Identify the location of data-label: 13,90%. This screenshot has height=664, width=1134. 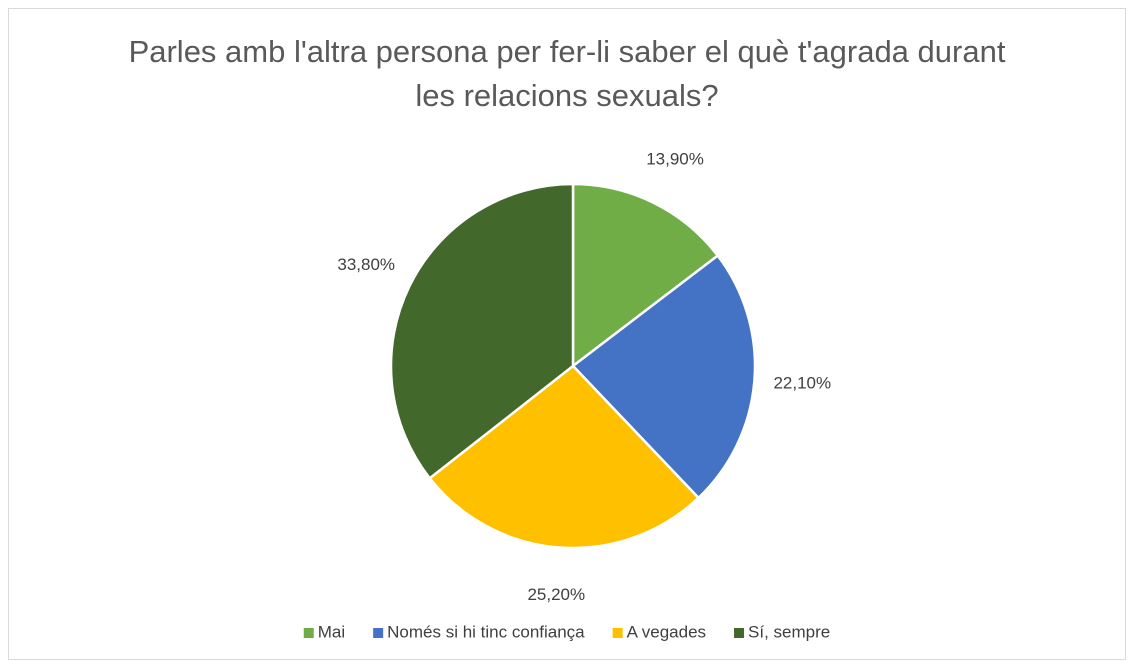
(675, 158).